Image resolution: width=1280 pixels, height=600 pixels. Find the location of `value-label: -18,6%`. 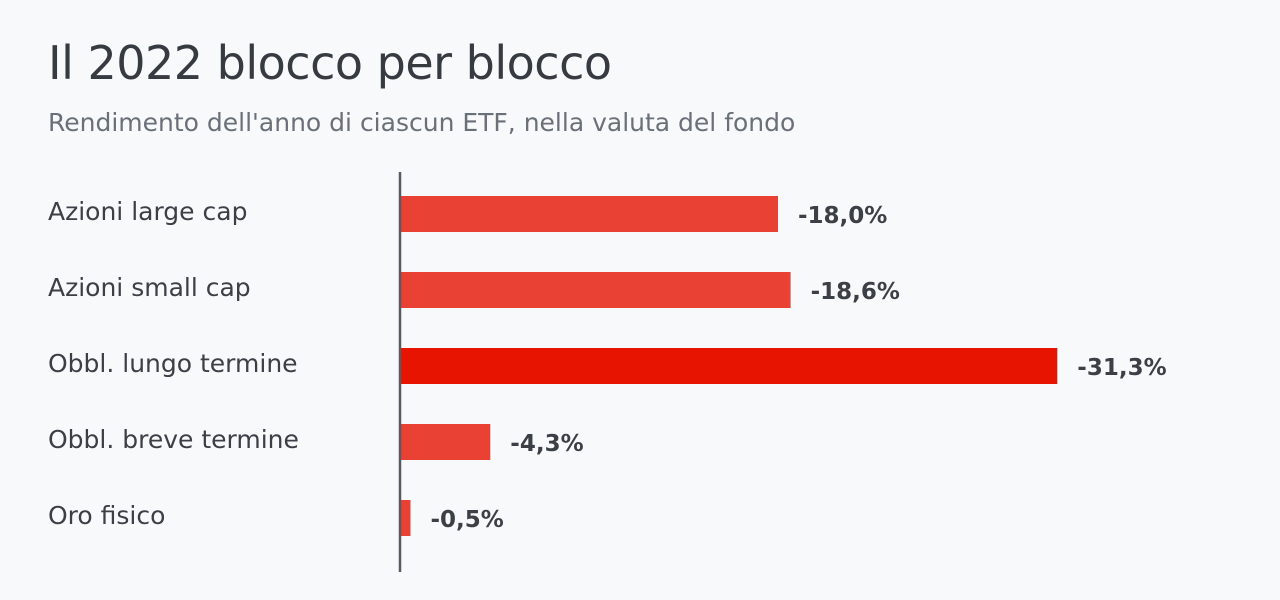

value-label: -18,6% is located at coordinates (855, 292).